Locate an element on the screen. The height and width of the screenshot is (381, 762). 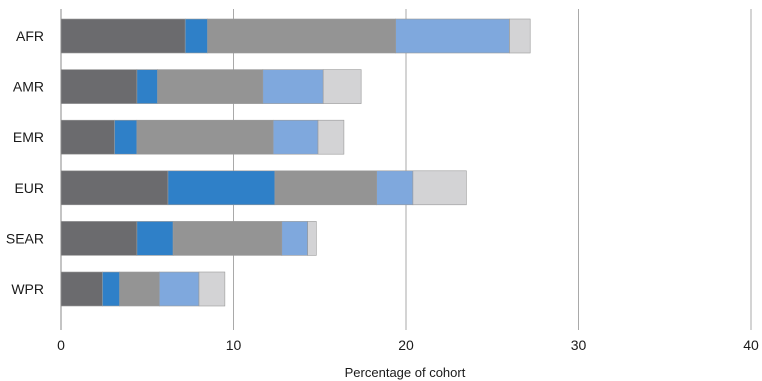
x-tick-label: 40 is located at coordinates (751, 345).